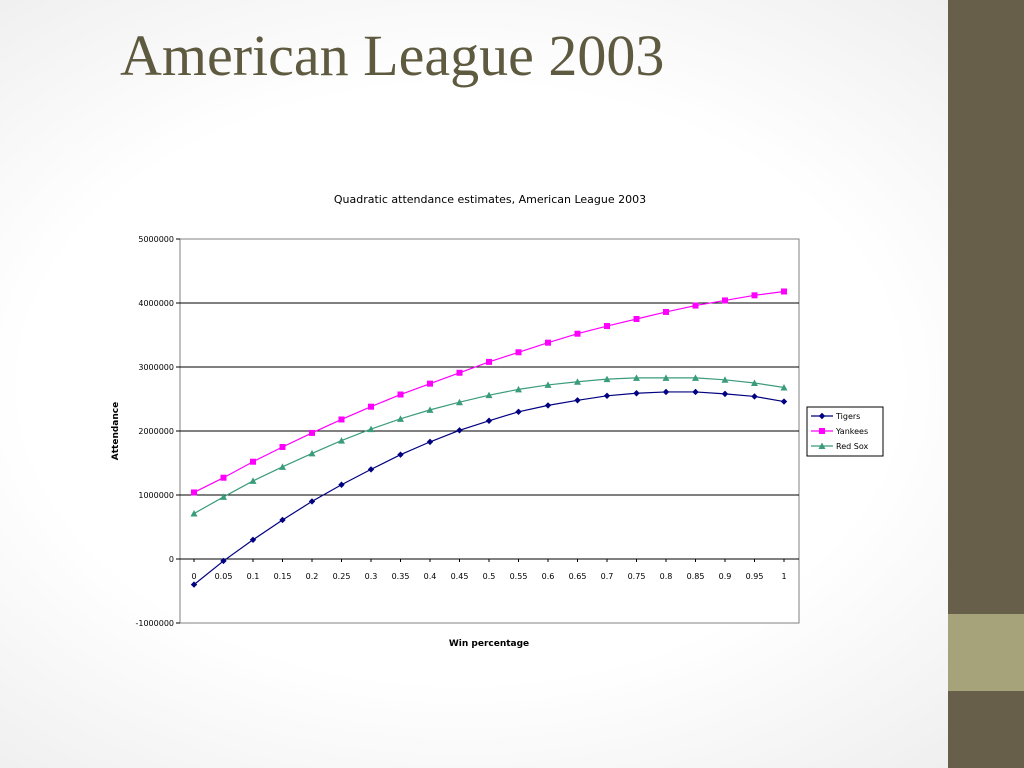 The width and height of the screenshot is (1024, 768). Describe the element at coordinates (392, 55) in the screenshot. I see `slide-title: American League 2003` at that location.